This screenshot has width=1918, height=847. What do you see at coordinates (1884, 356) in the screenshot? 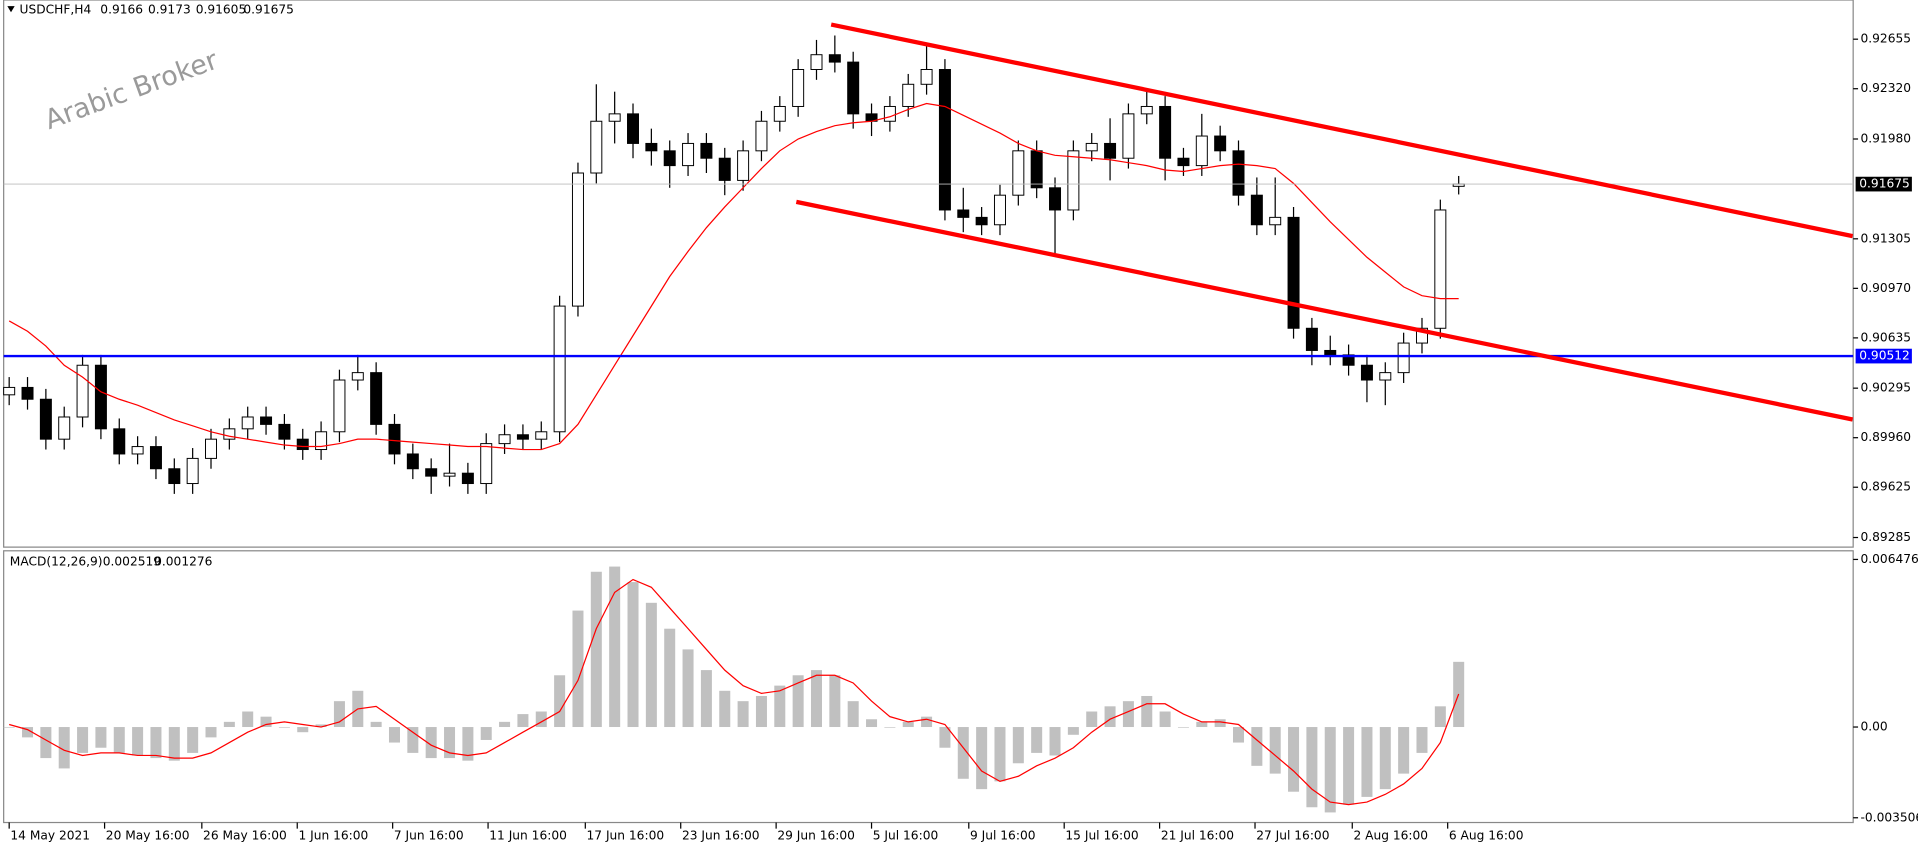
I see `horizontal-line-label: 0.90512` at bounding box center [1884, 356].